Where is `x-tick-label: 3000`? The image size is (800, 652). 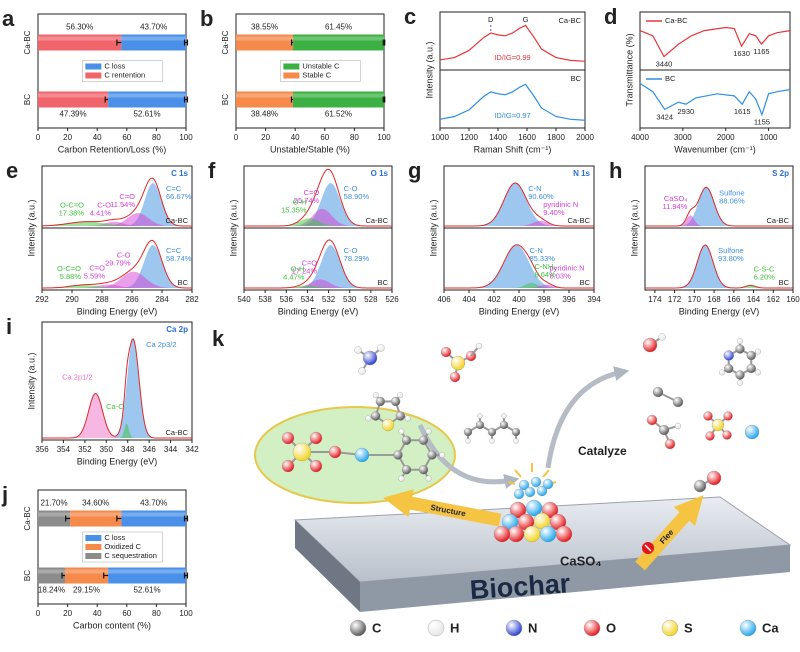 x-tick-label: 3000 is located at coordinates (683, 137).